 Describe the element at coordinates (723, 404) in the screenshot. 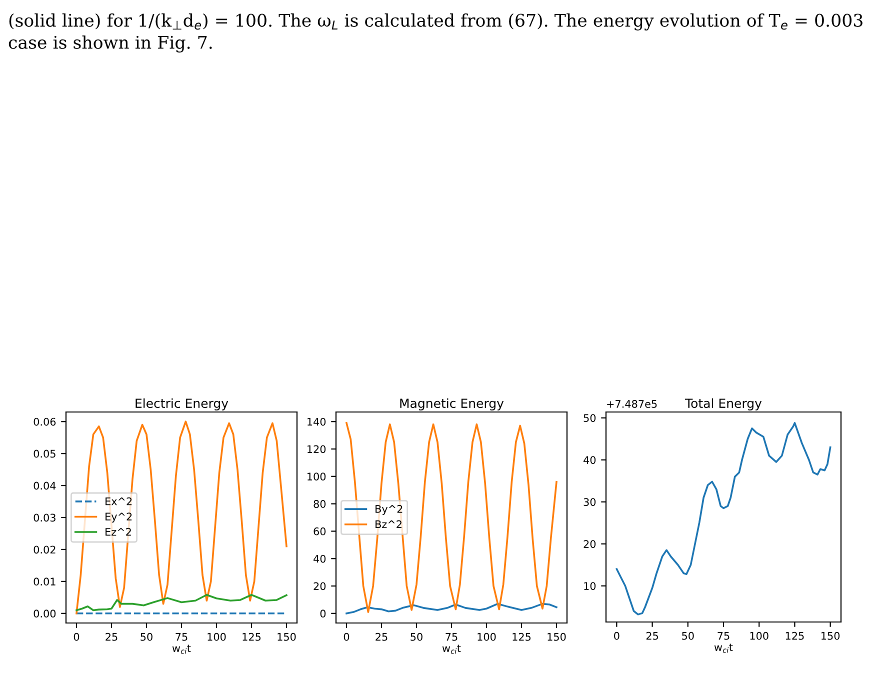

I see `chart-title: Total Energy` at that location.